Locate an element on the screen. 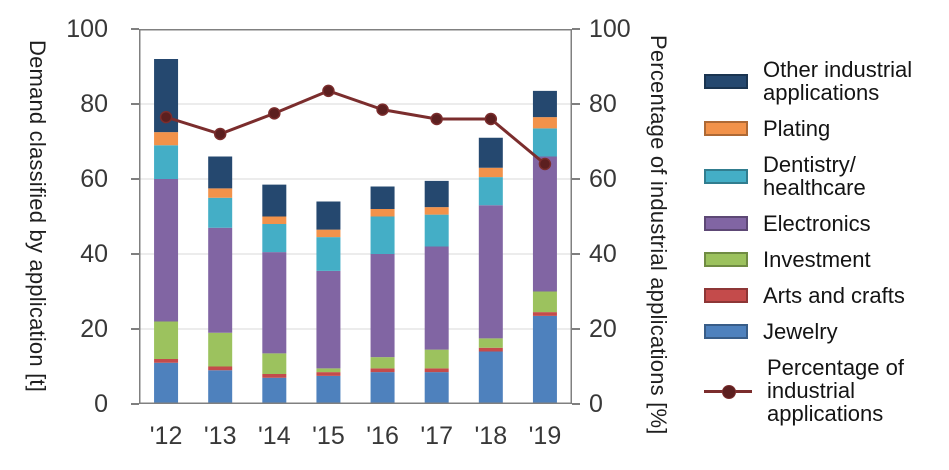 The image size is (949, 470). other-industrial-swatch-icon is located at coordinates (726, 81).